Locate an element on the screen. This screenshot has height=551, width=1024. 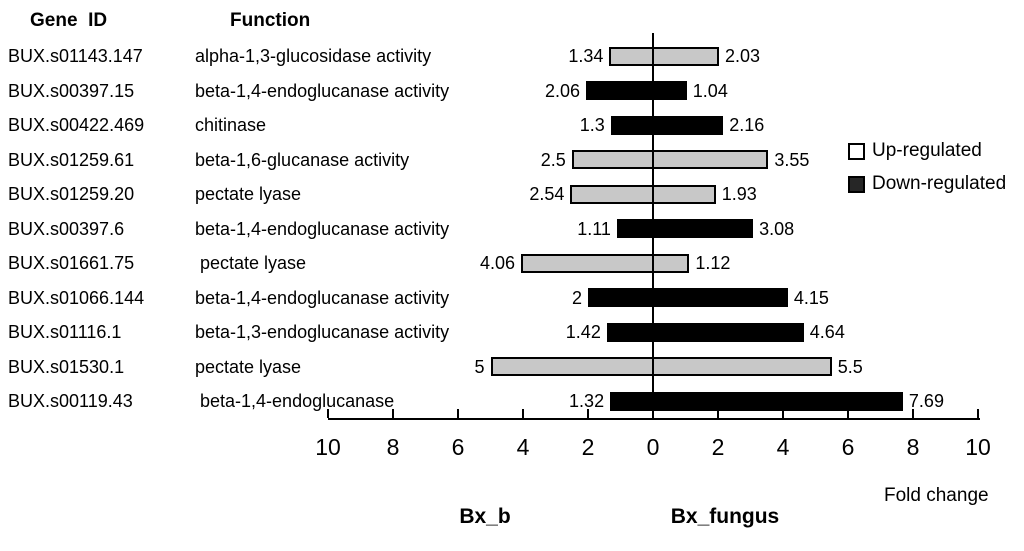
x-axis-tick-label: 0 is located at coordinates (653, 447).